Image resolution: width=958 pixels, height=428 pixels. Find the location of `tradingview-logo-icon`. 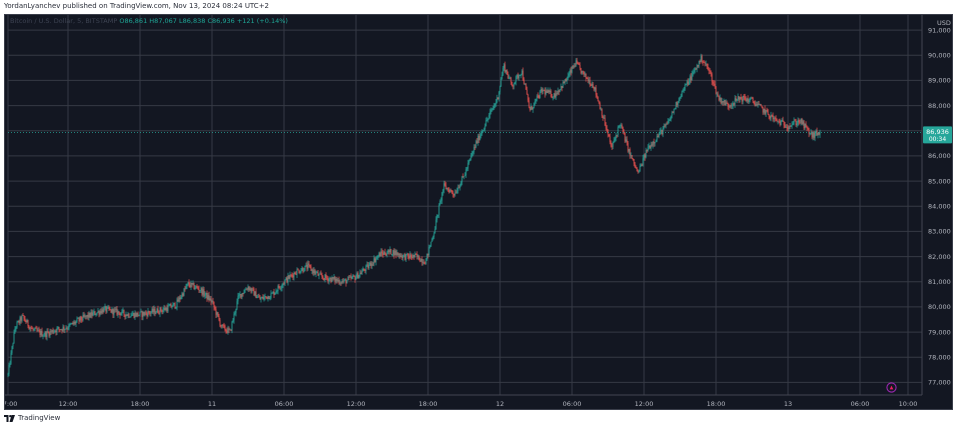

tradingview-logo-icon is located at coordinates (9, 418).